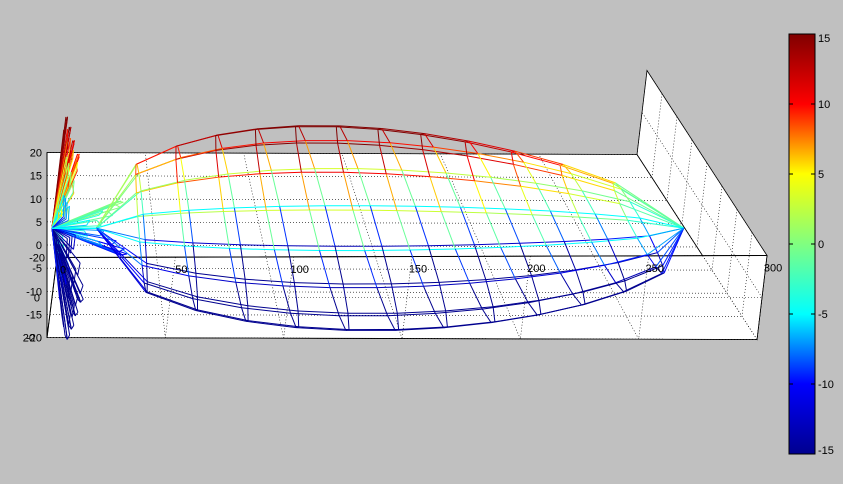 This screenshot has height=484, width=843. I want to click on y-tick-label: 0, so click(37, 299).